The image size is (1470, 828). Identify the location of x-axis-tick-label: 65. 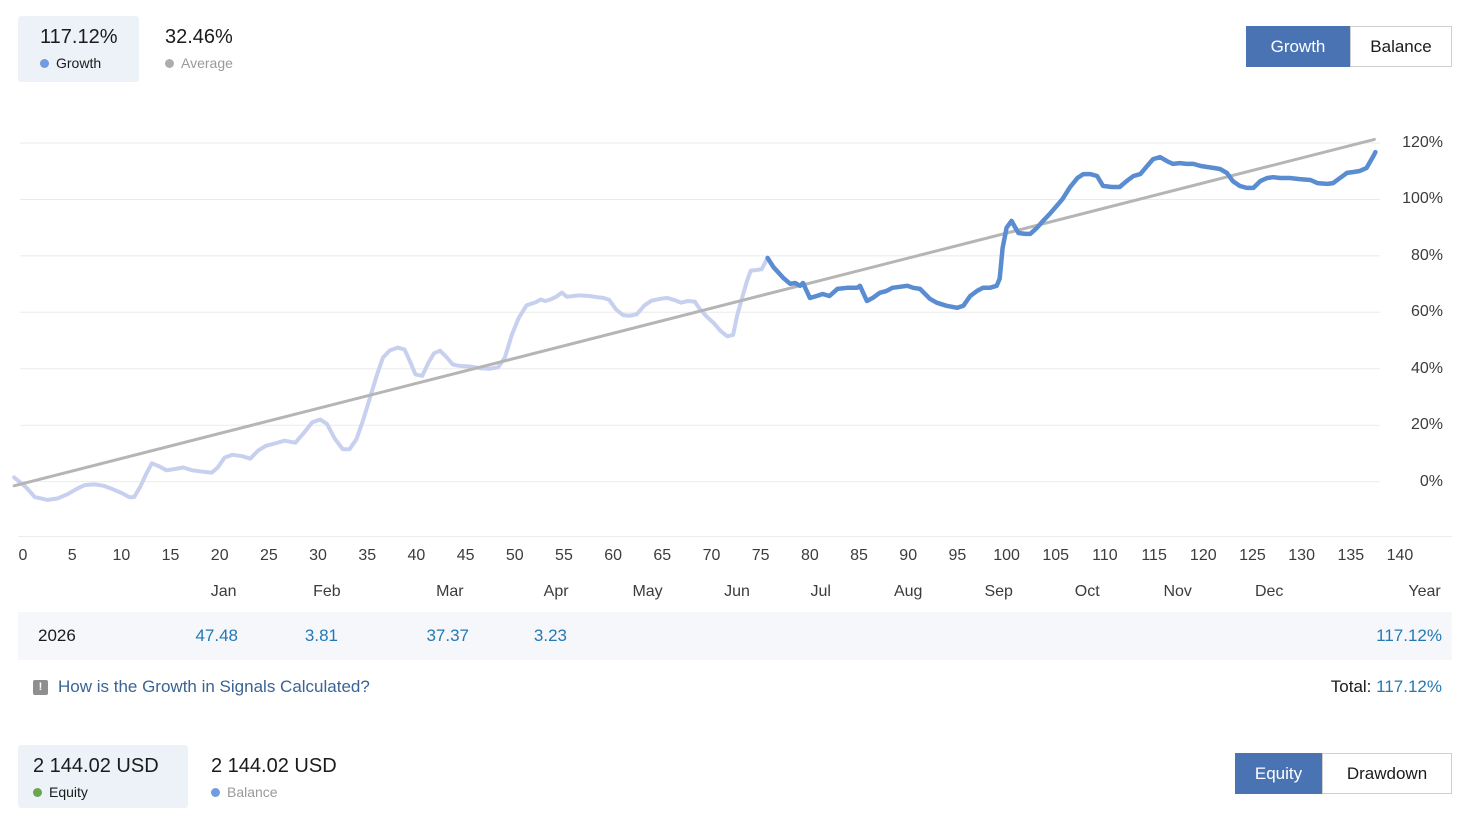
(662, 555).